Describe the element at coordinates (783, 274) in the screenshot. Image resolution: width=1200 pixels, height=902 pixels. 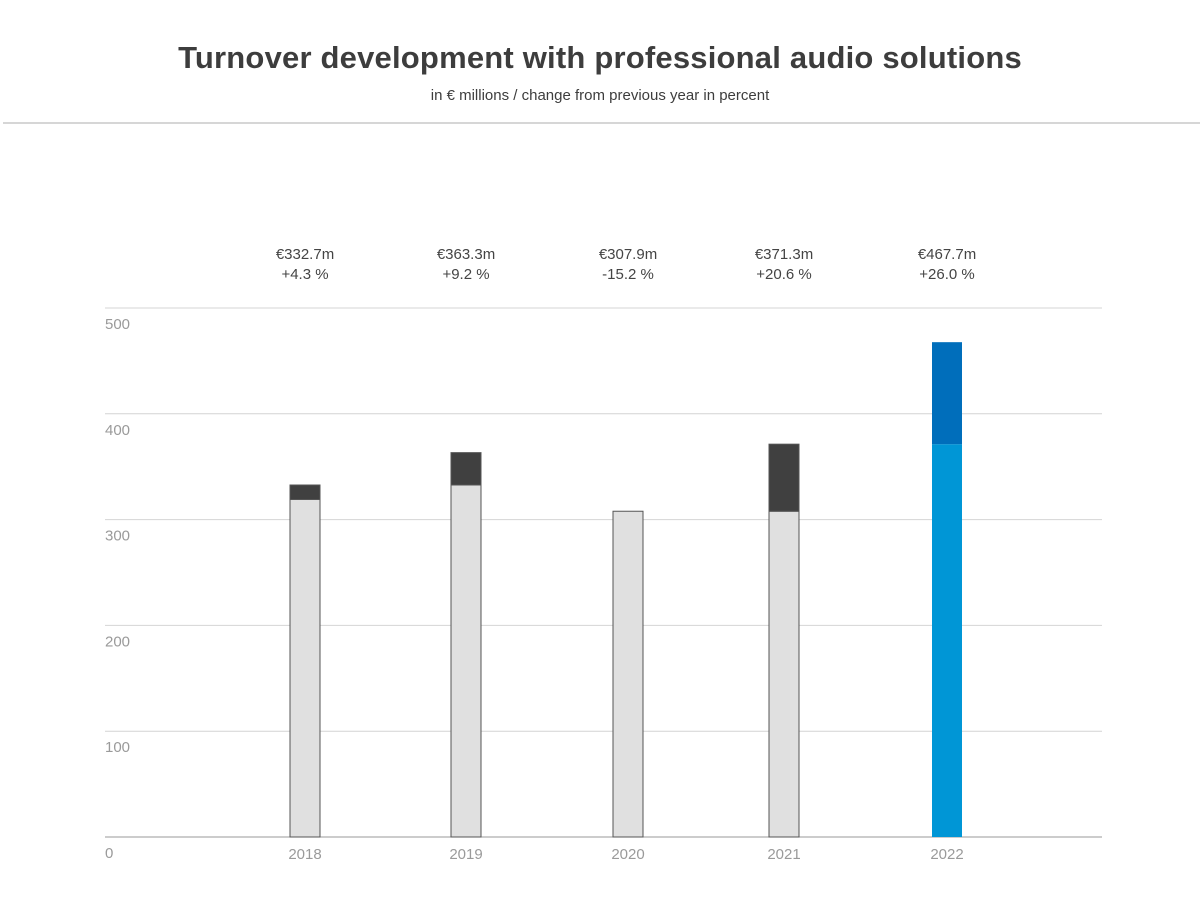
I see `change-label: +20.6 %` at that location.